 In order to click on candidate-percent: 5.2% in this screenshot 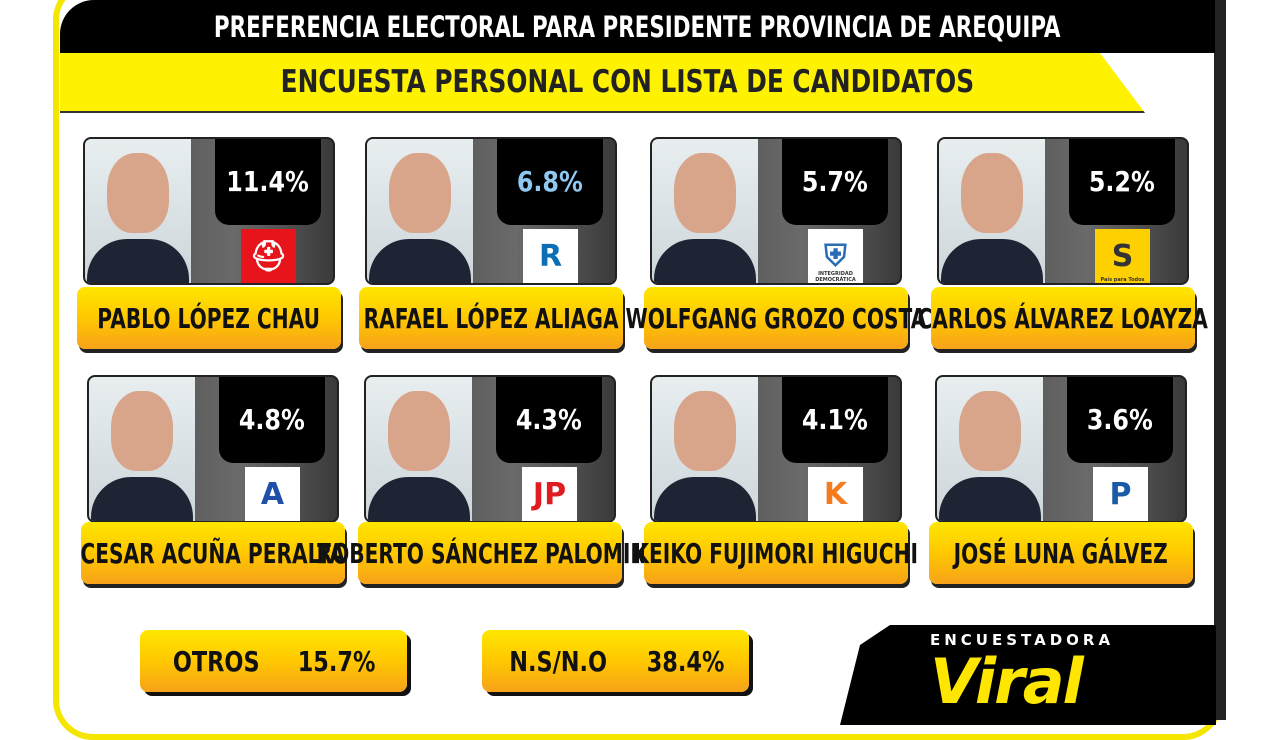, I will do `click(1122, 182)`.